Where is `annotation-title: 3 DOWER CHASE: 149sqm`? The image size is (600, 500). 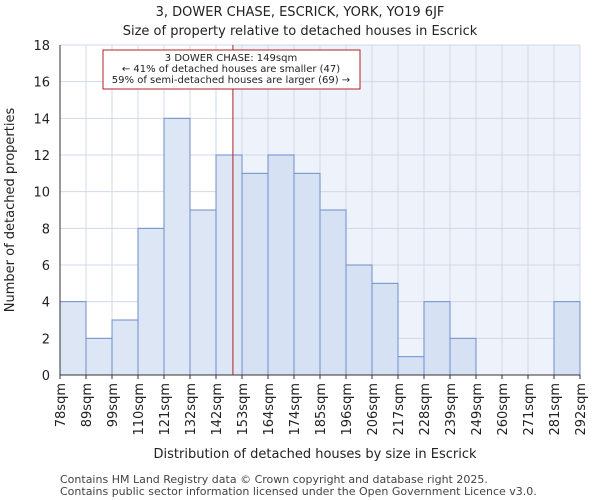 annotation-title: 3 DOWER CHASE: 149sqm is located at coordinates (231, 58).